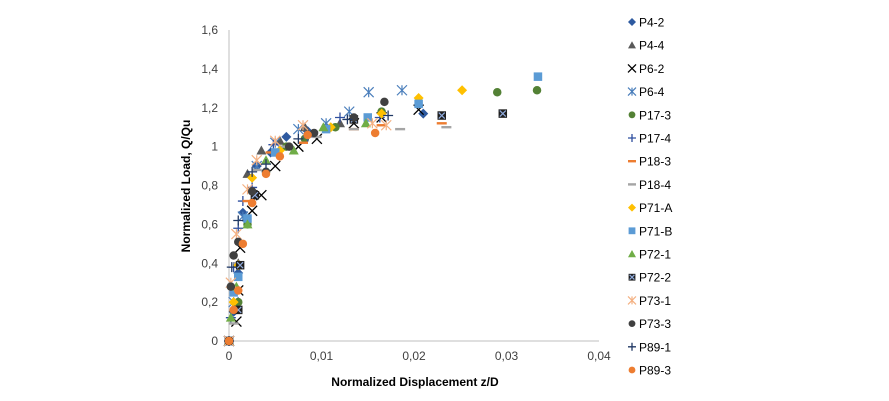  What do you see at coordinates (646, 92) in the screenshot?
I see `legend-entry: P6-4` at bounding box center [646, 92].